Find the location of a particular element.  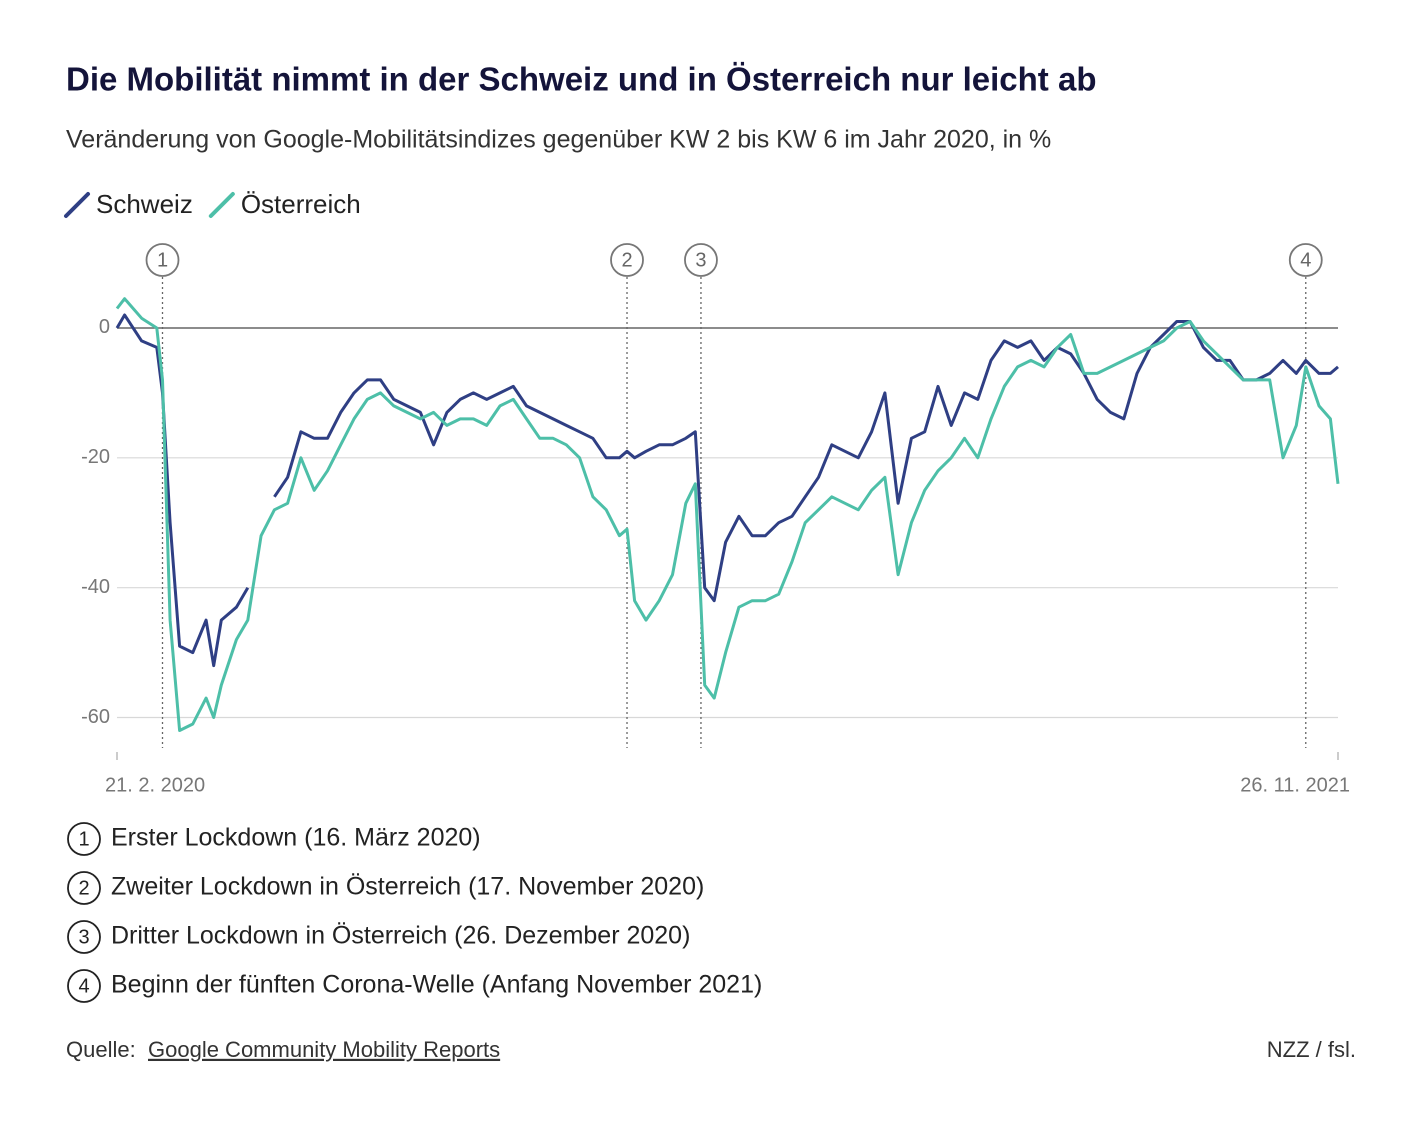

note-text: Erster Lockdown (16. März 2020) is located at coordinates (296, 838).